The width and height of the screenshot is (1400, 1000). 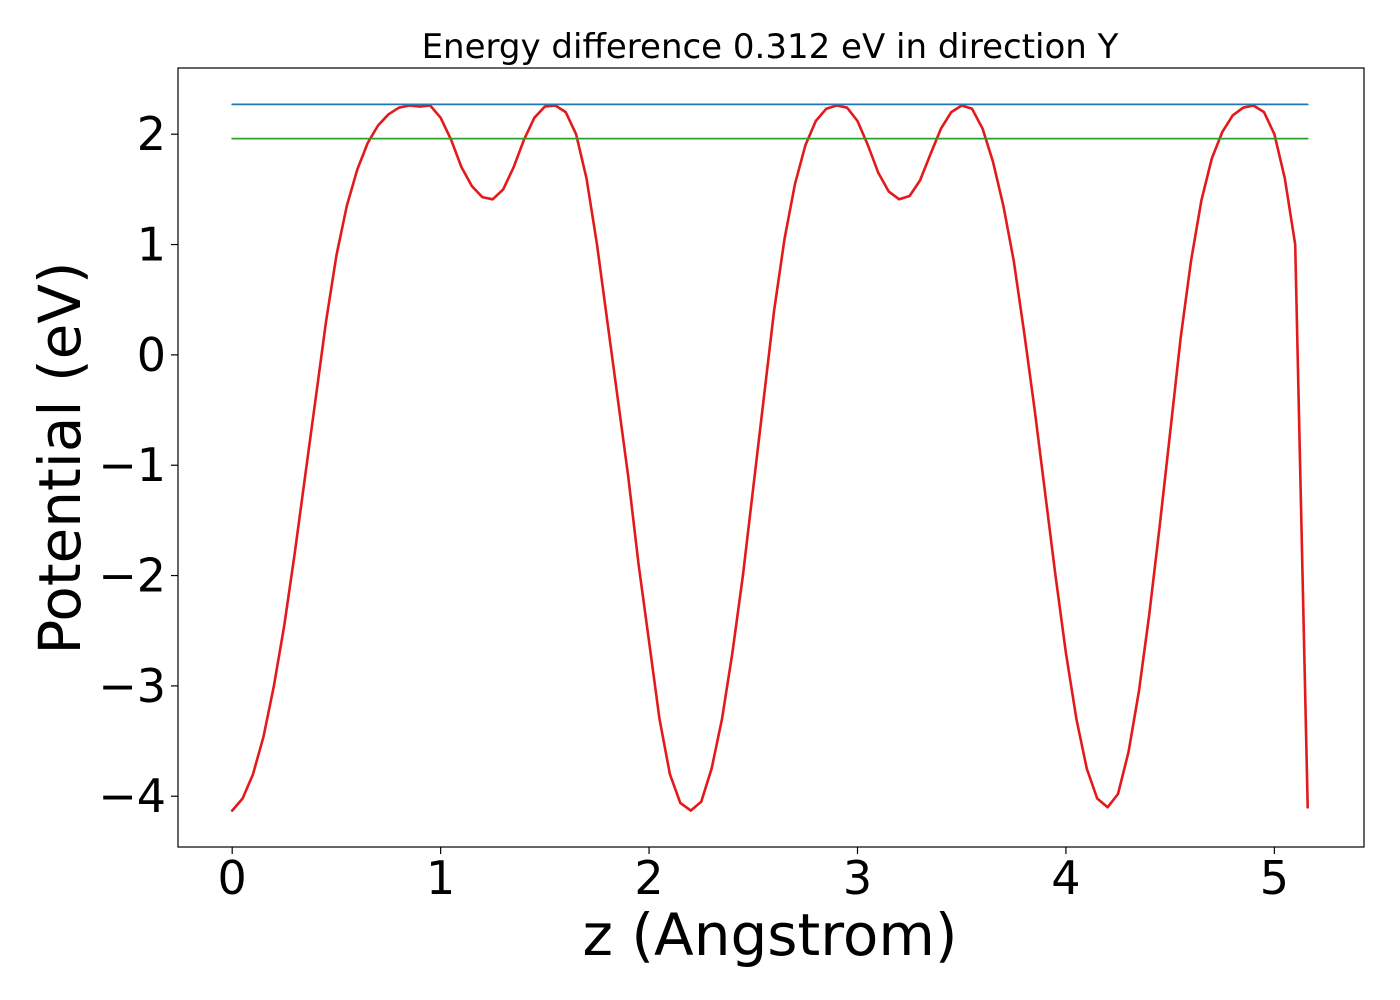 What do you see at coordinates (440, 878) in the screenshot?
I see `x-tick-label: 1` at bounding box center [440, 878].